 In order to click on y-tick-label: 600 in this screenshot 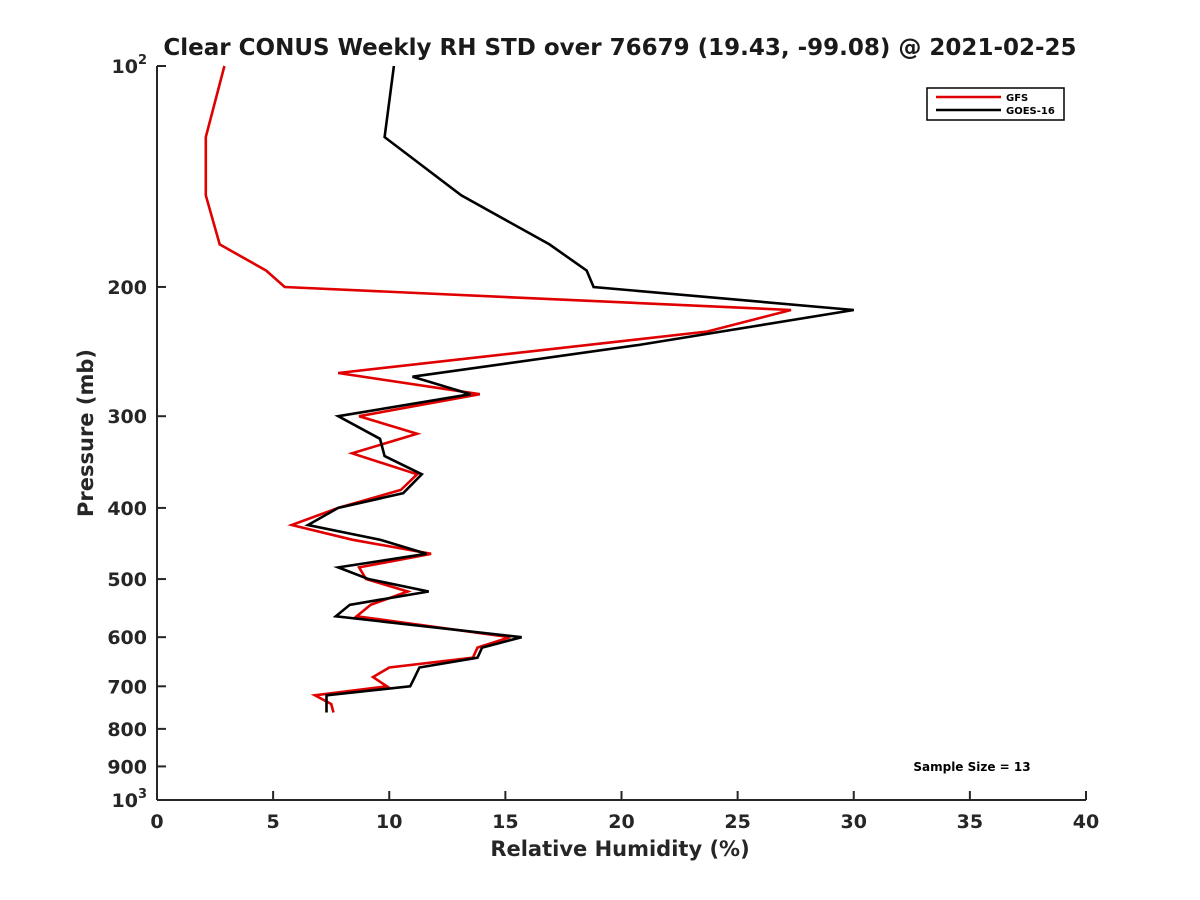, I will do `click(127, 638)`.